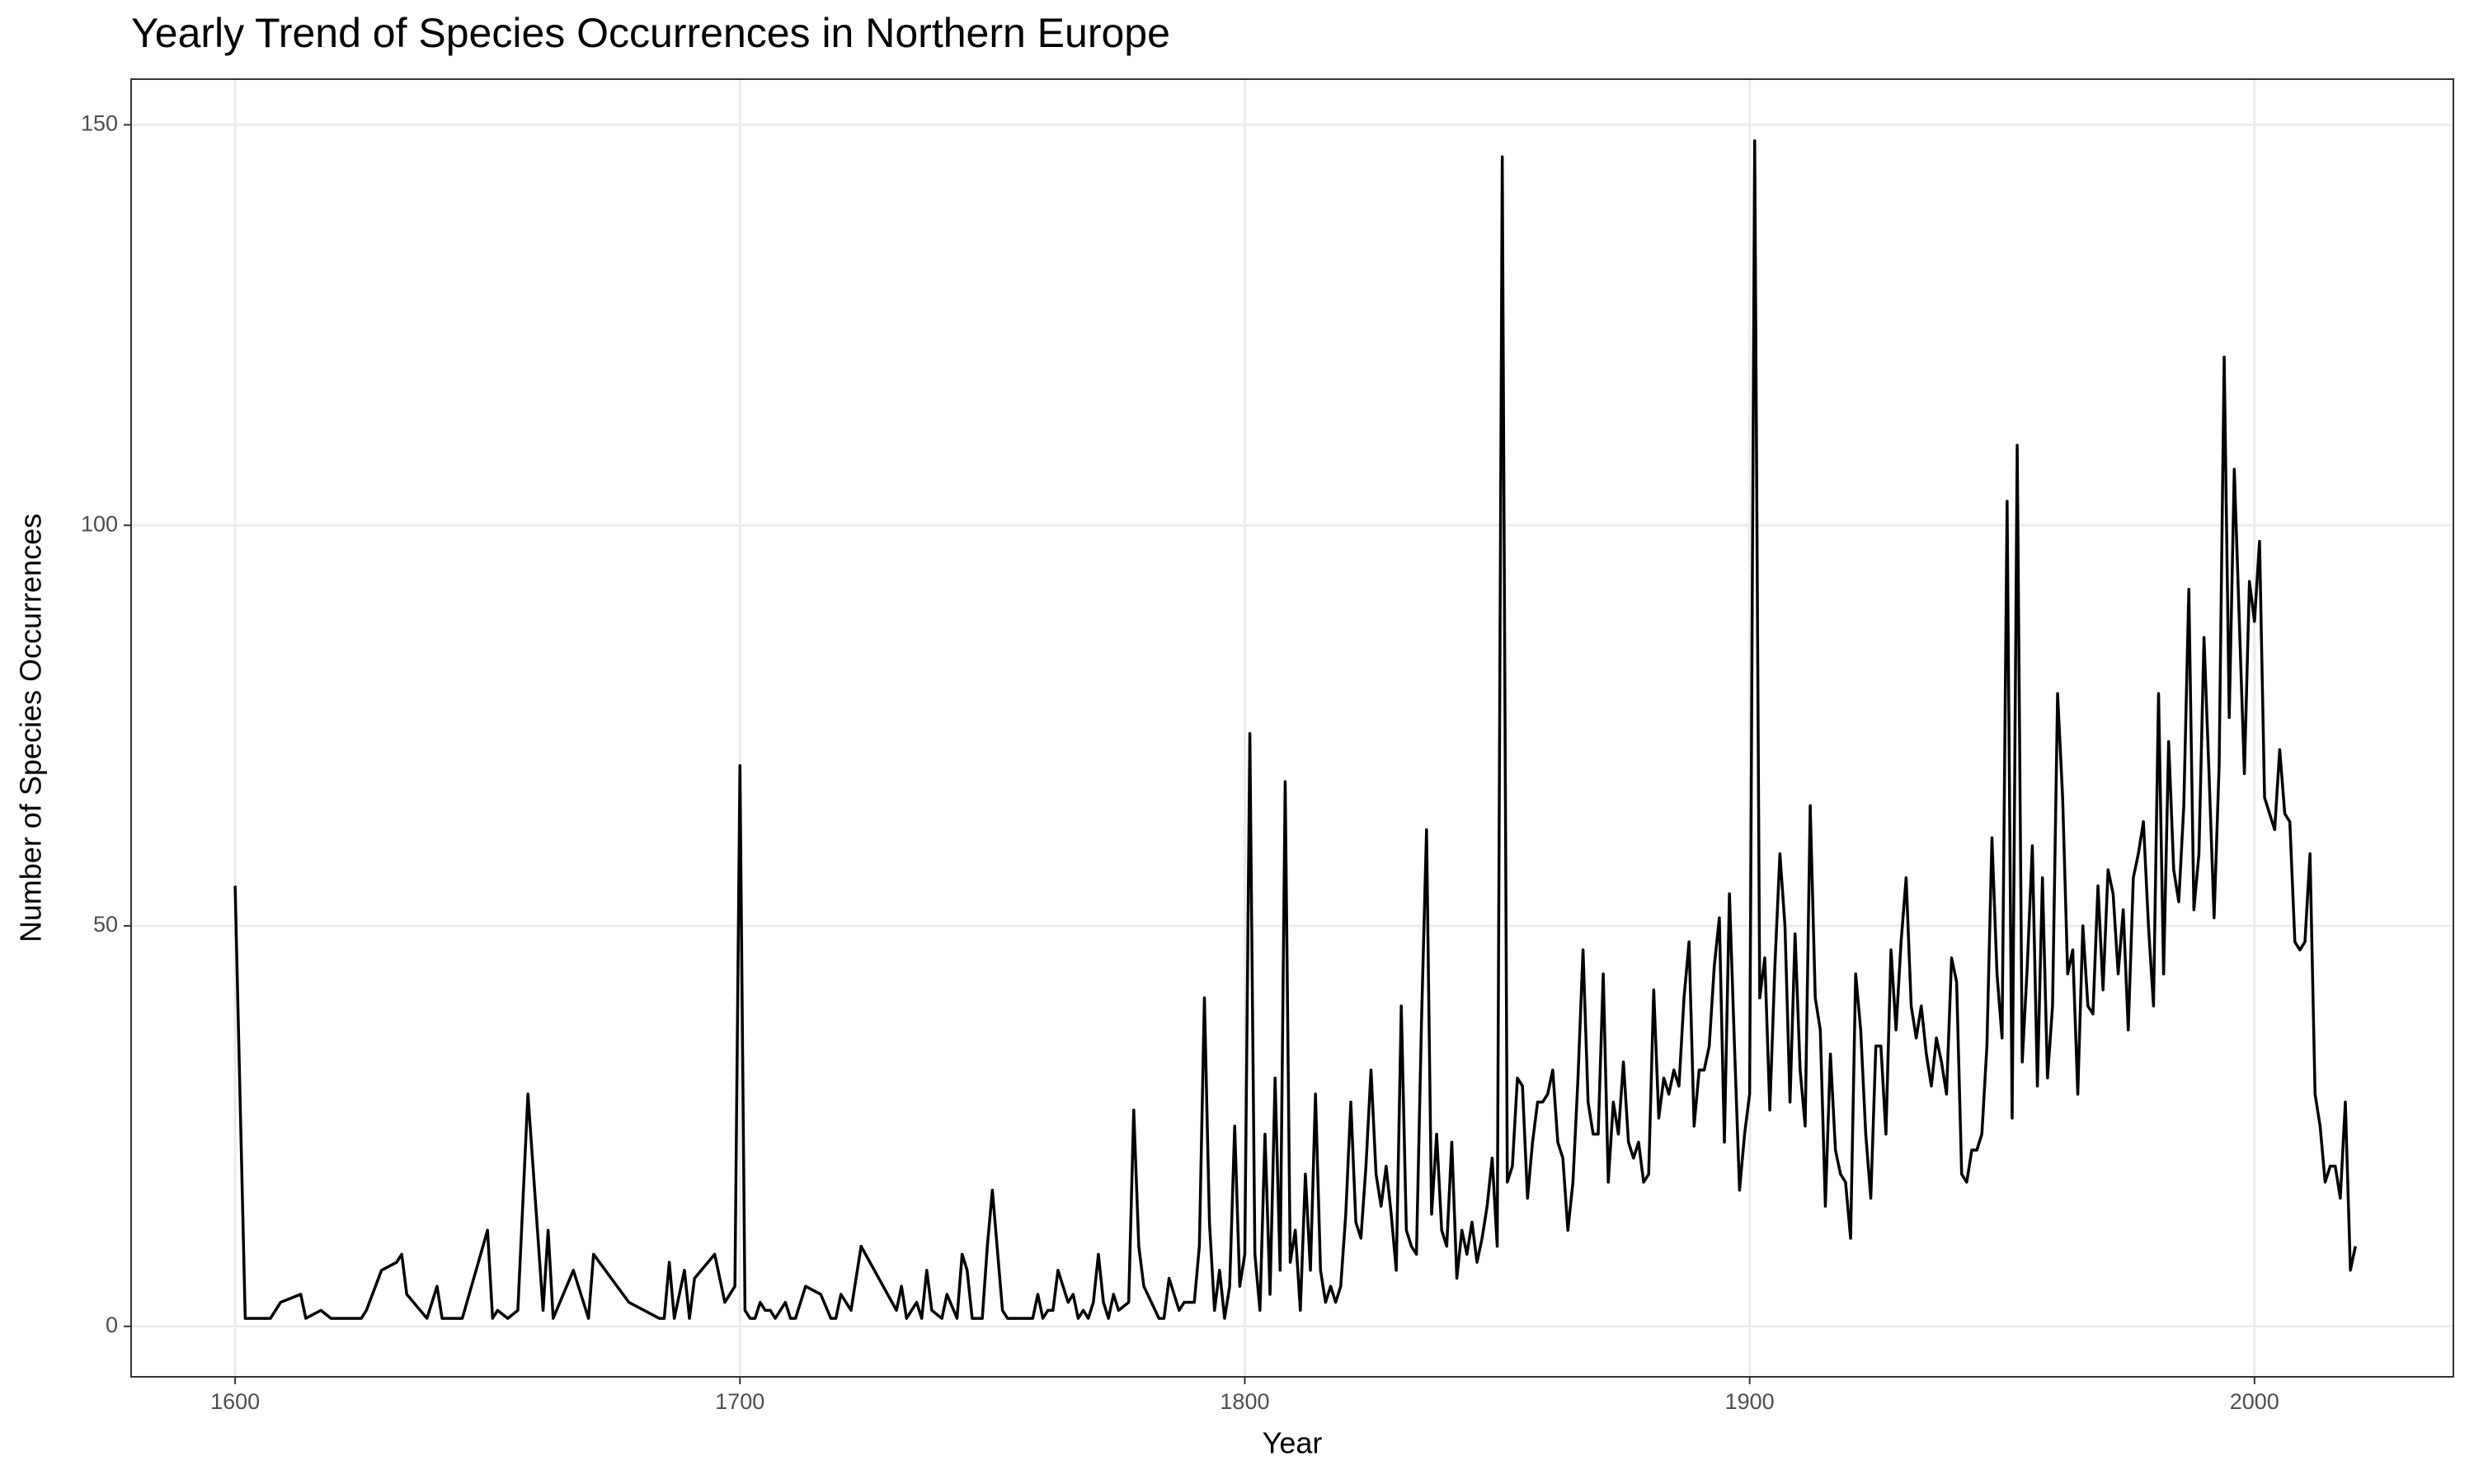 Image resolution: width=2474 pixels, height=1484 pixels. What do you see at coordinates (99, 123) in the screenshot?
I see `y-tick-label: 150` at bounding box center [99, 123].